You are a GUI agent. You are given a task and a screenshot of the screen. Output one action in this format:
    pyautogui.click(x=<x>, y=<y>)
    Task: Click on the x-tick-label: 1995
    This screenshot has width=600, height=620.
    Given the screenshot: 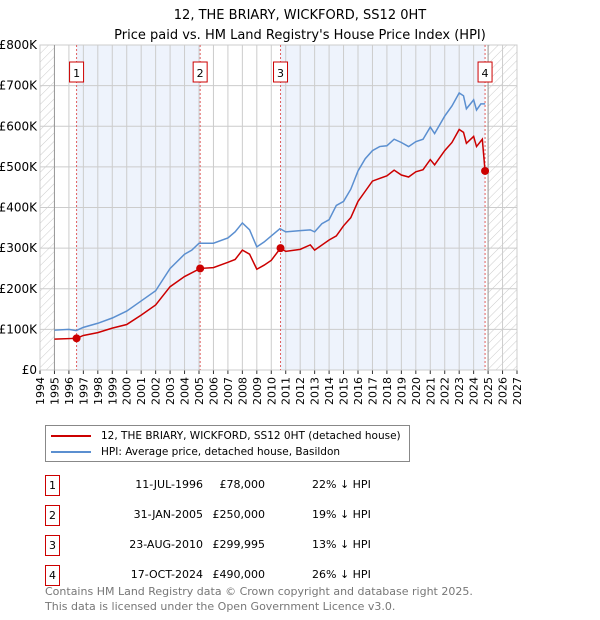 What is the action you would take?
    pyautogui.click(x=54, y=391)
    